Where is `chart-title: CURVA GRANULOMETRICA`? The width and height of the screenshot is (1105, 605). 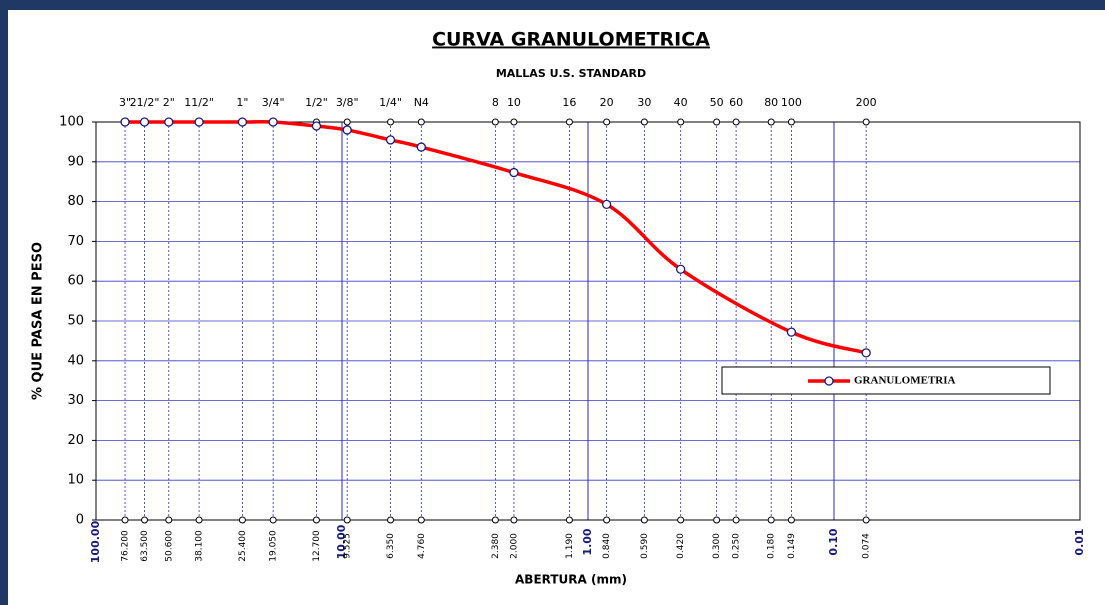
chart-title: CURVA GRANULOMETRICA is located at coordinates (571, 40).